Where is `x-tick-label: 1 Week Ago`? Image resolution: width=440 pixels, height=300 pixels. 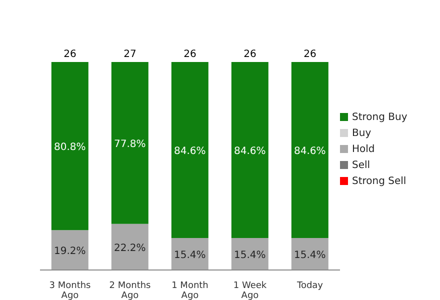 x-tick-label: 1 Week Ago is located at coordinates (250, 290).